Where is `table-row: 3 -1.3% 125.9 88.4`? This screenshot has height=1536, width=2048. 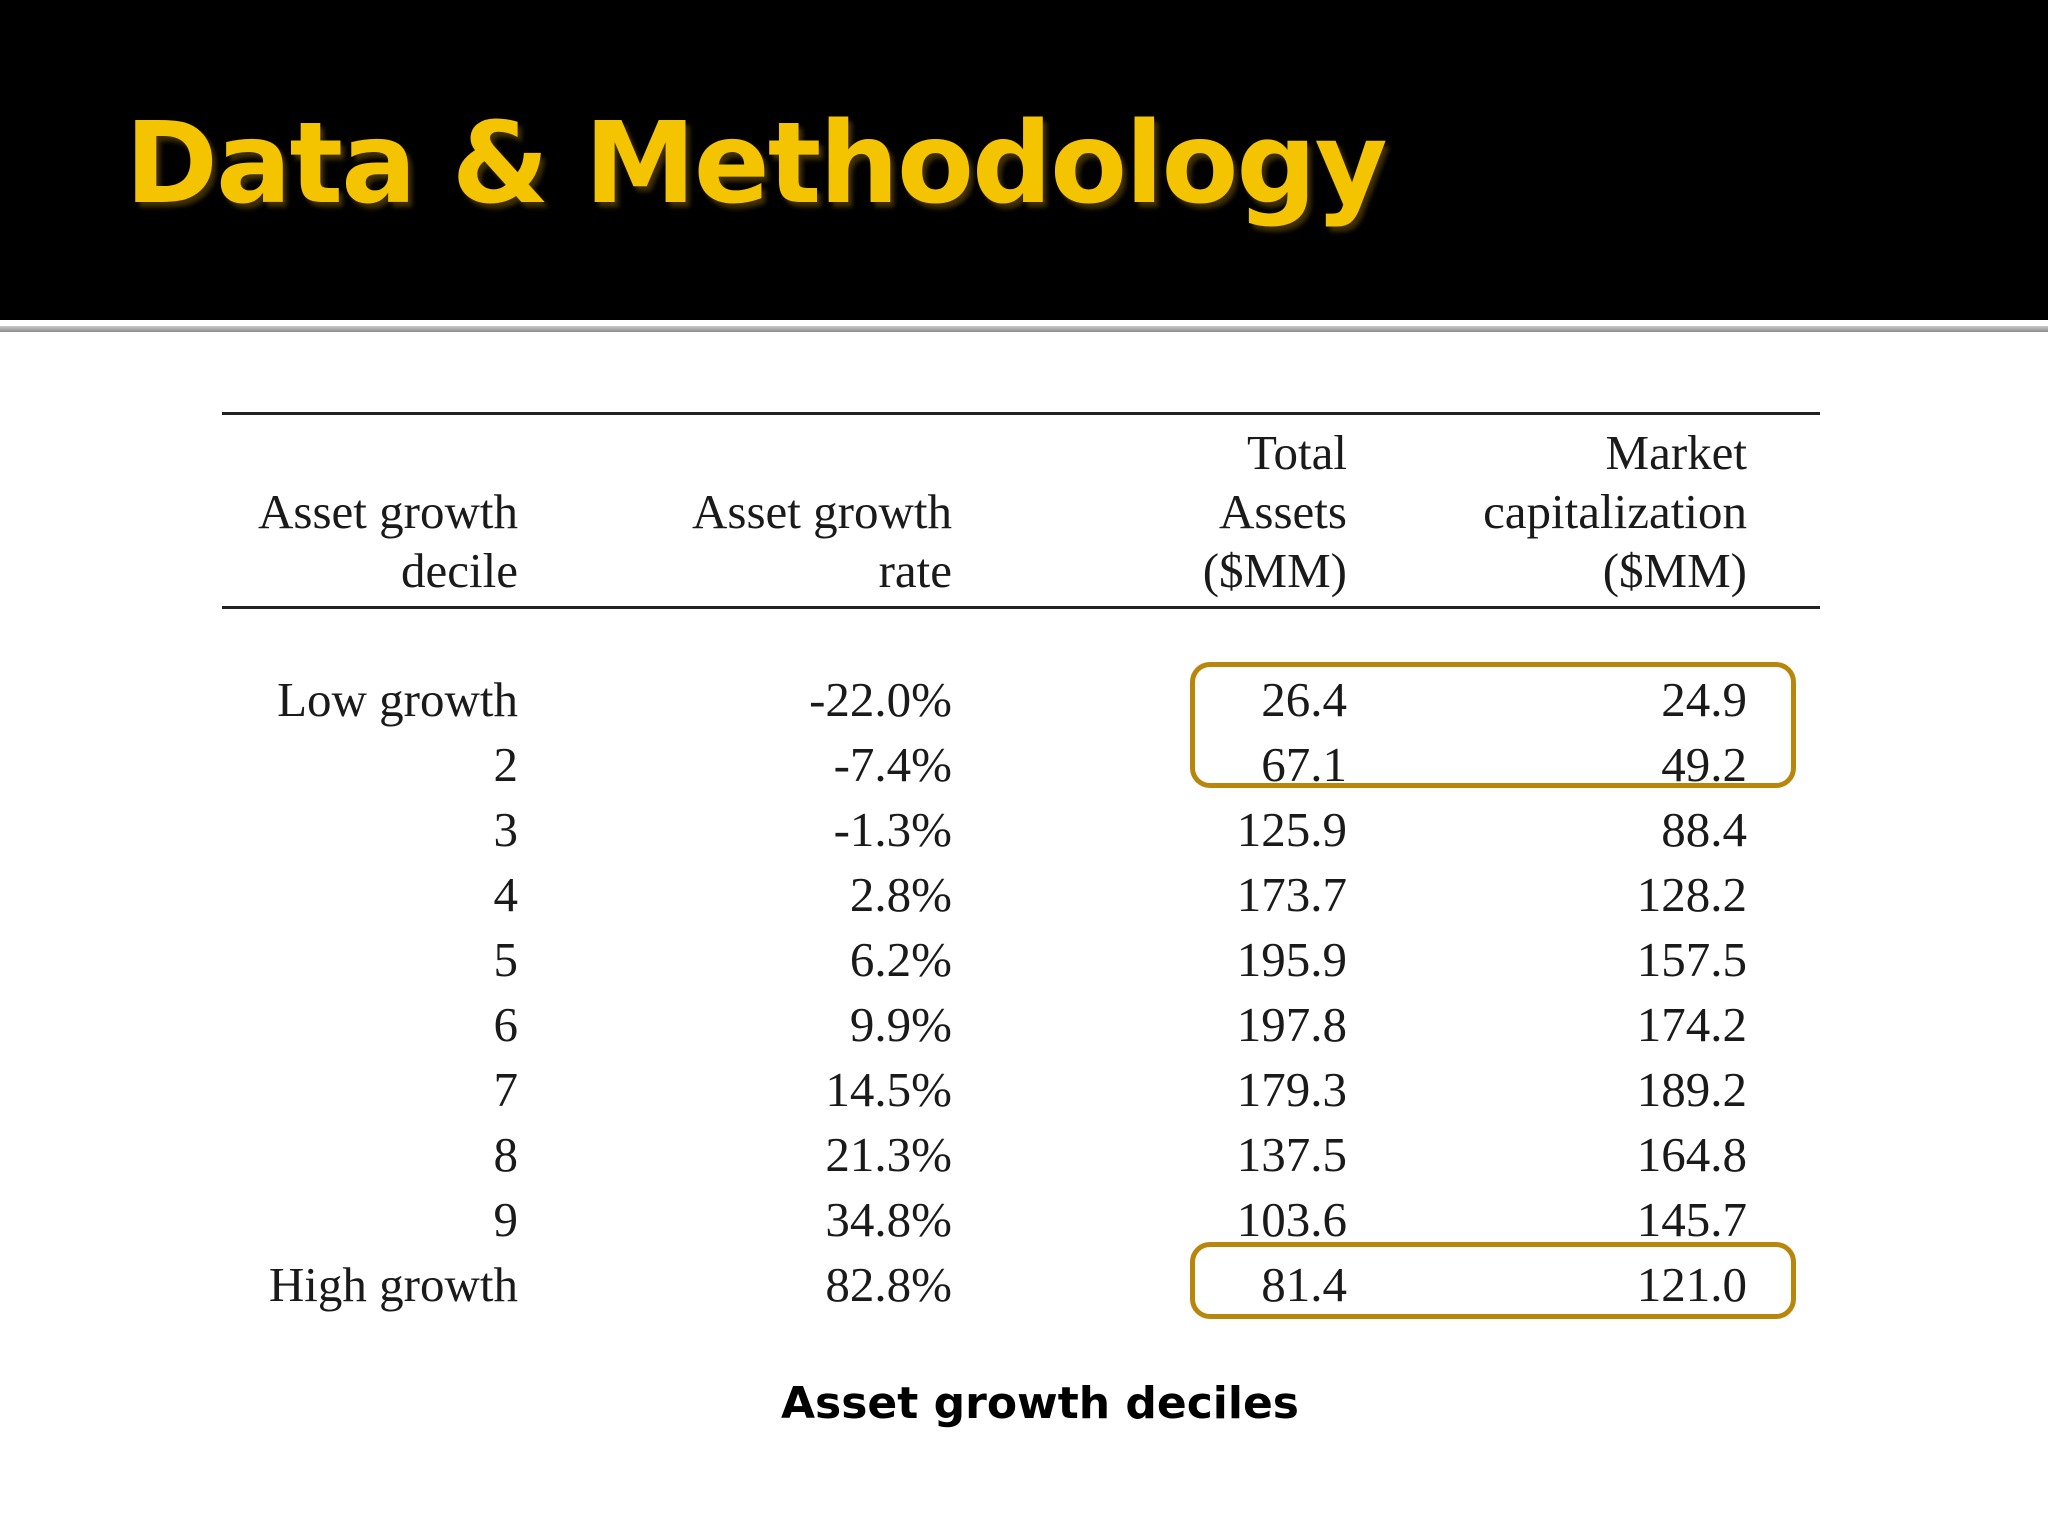 table-row: 3 -1.3% 125.9 88.4 is located at coordinates (1021, 829).